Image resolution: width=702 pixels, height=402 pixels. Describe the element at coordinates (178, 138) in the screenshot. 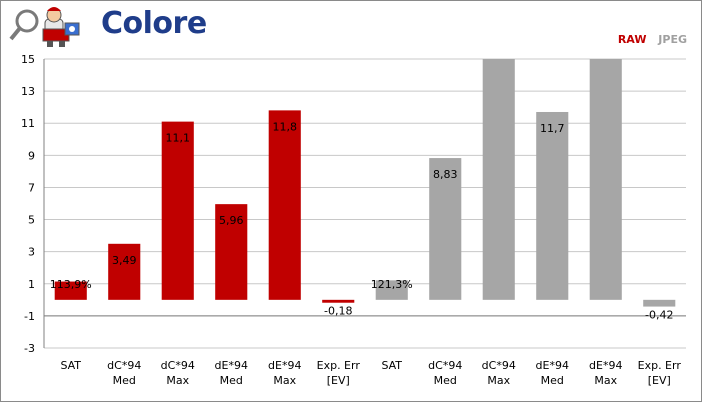

I see `data-label: 11,1` at that location.